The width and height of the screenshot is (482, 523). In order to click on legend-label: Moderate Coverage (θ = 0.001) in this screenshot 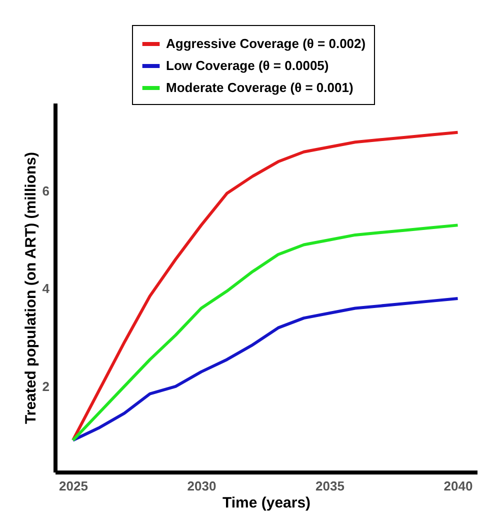, I will do `click(260, 87)`.